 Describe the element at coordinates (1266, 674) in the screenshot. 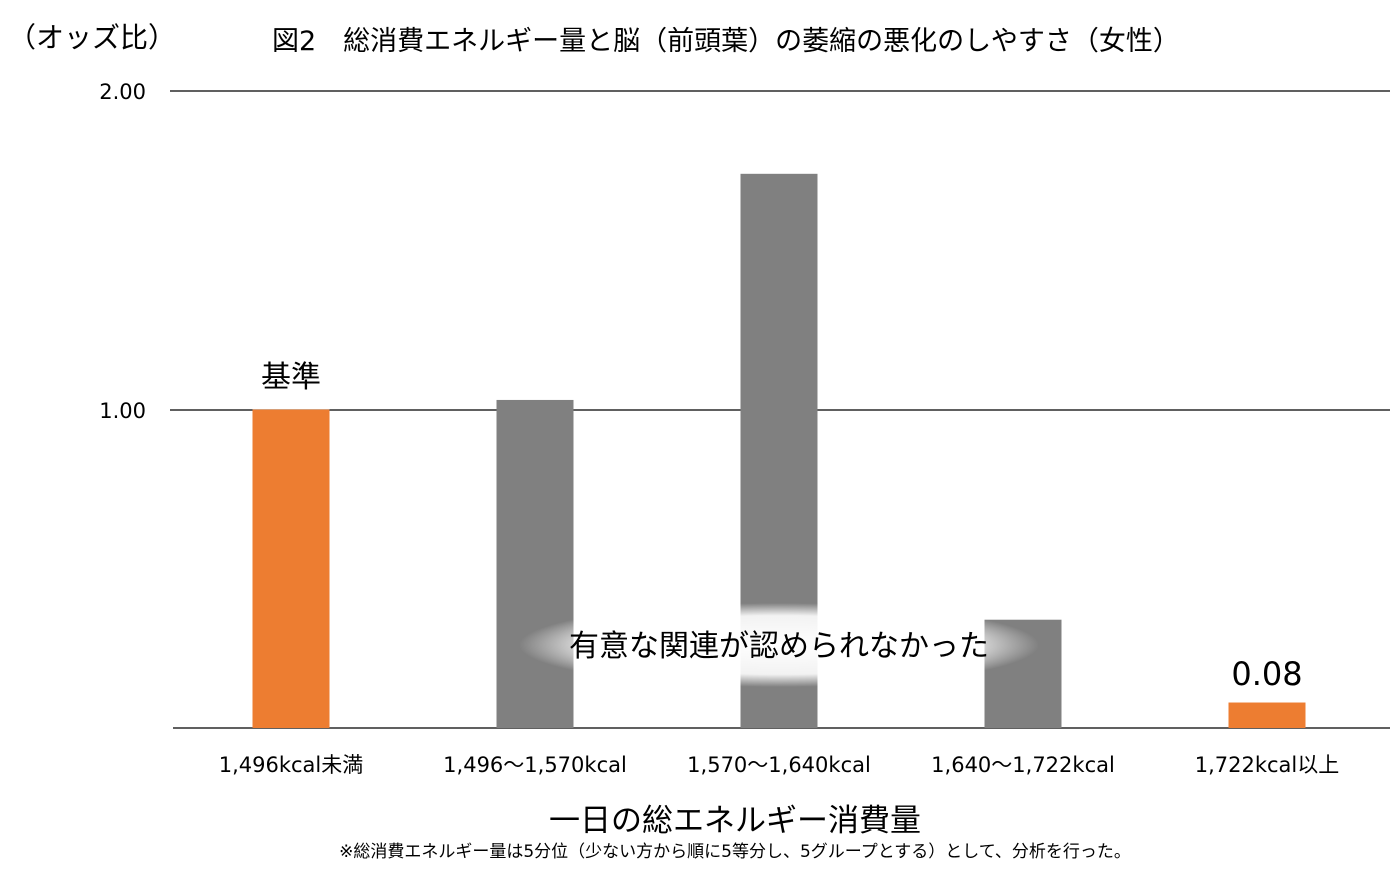

I see `data-label: 0.08` at that location.